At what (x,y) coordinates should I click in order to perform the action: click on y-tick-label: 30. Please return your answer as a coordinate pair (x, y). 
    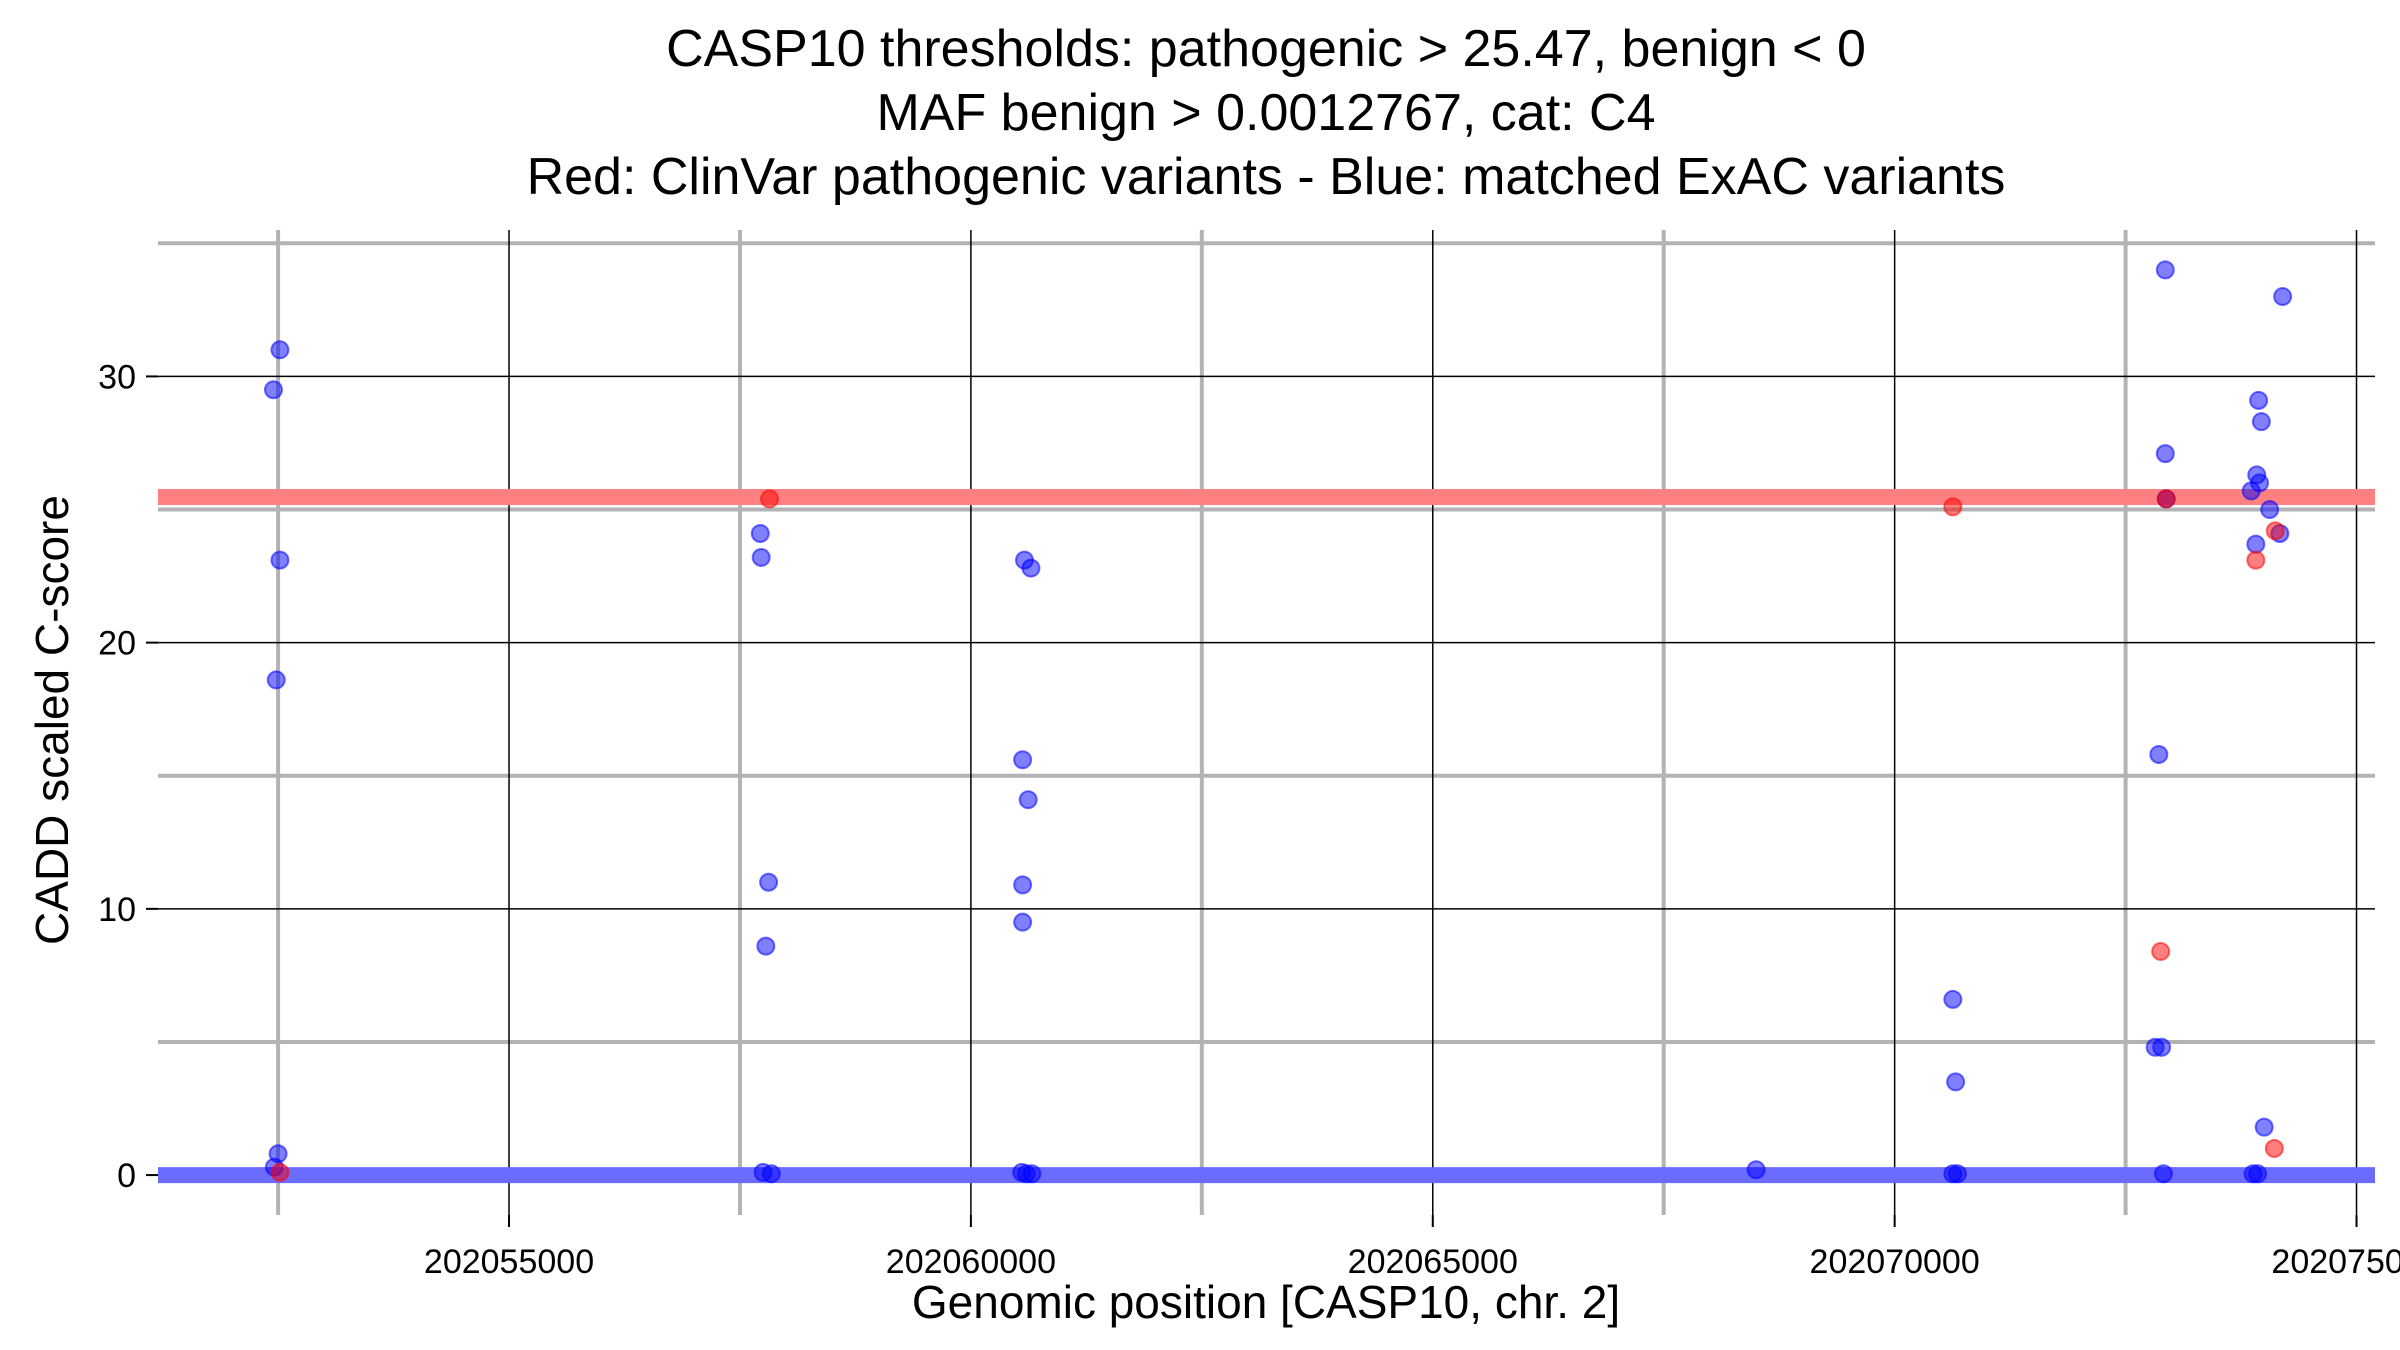
    Looking at the image, I should click on (117, 377).